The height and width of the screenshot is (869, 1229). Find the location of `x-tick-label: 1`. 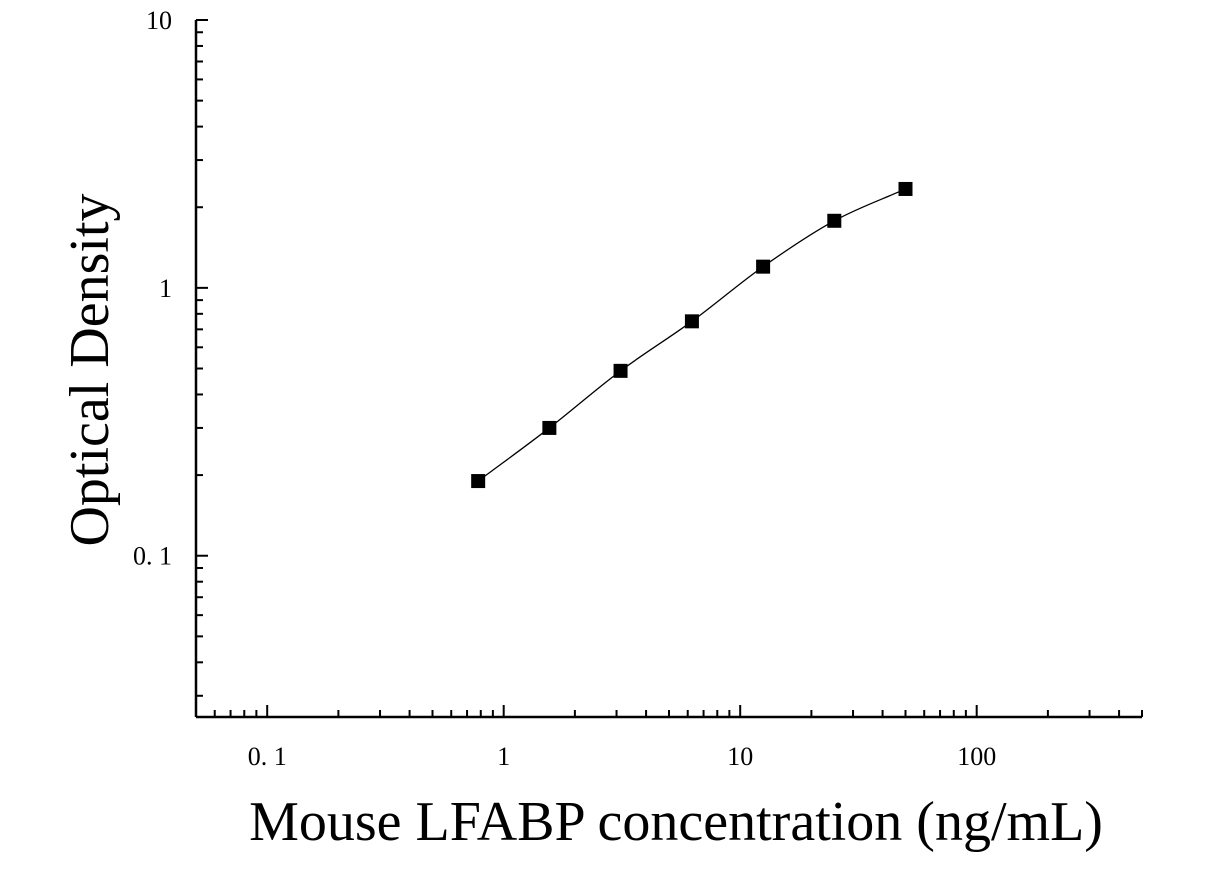

x-tick-label: 1 is located at coordinates (503, 756).